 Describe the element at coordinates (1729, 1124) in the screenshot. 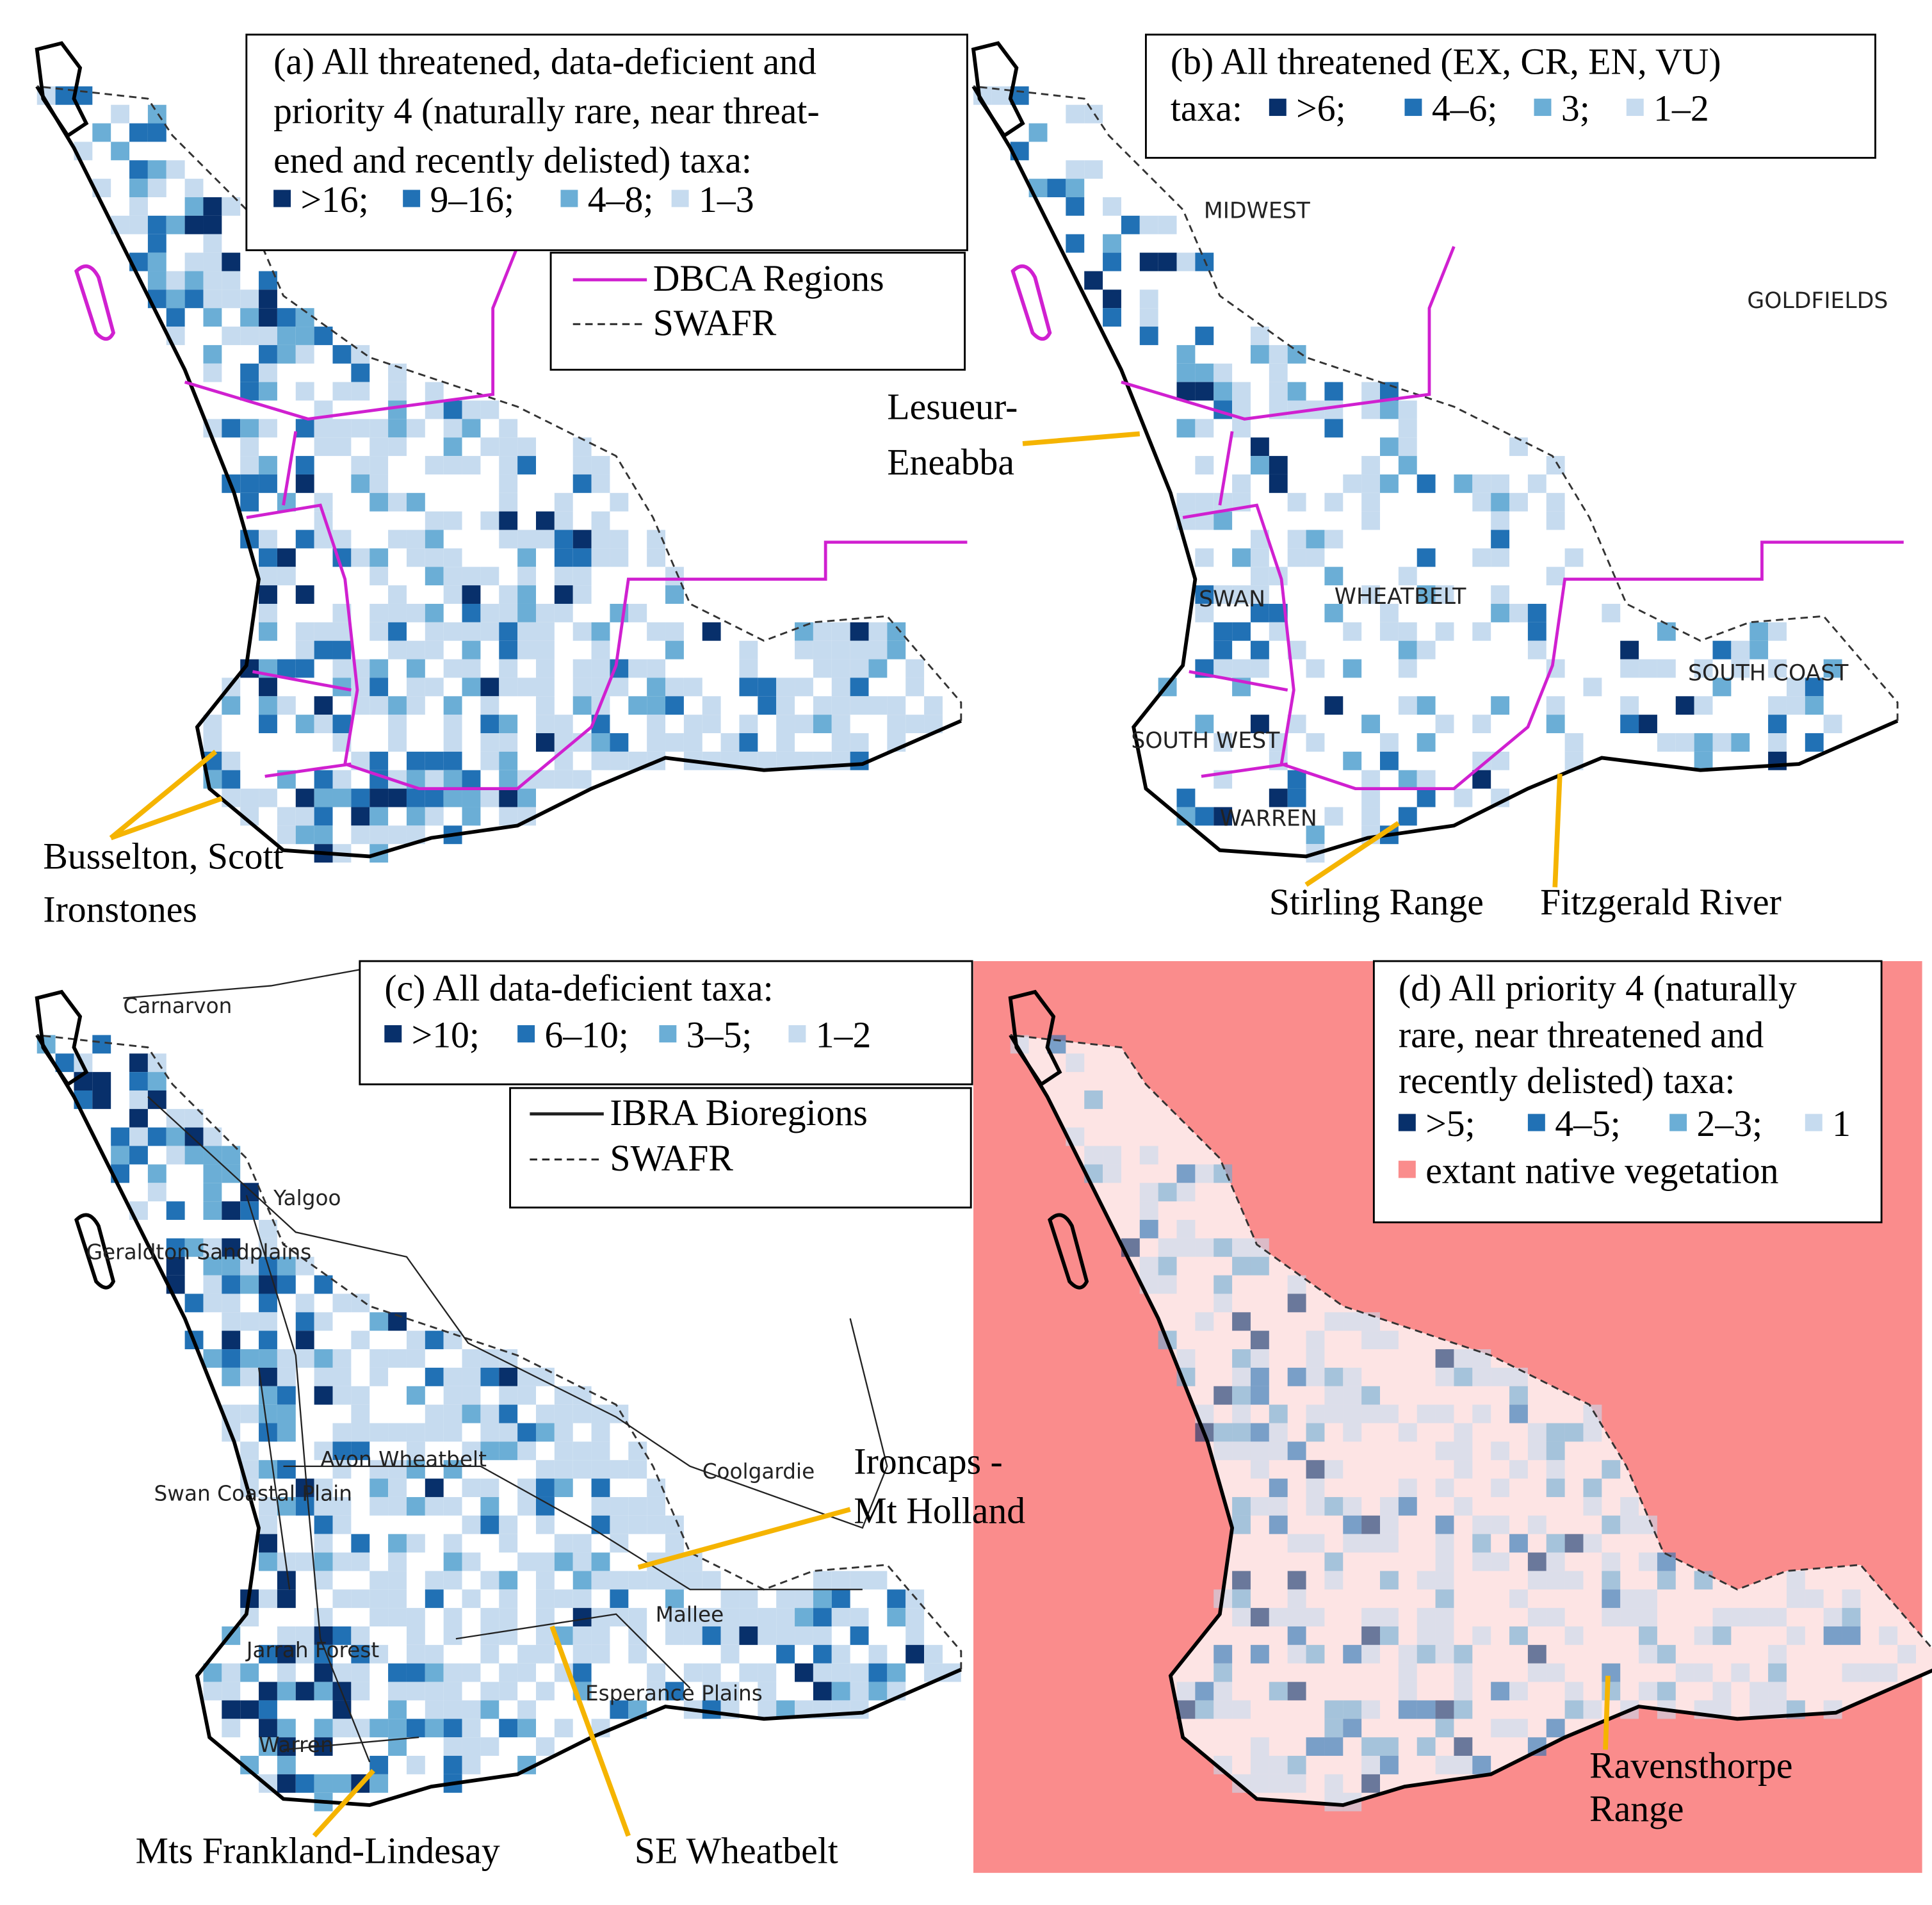

I see `legend-item: 2–3;` at that location.